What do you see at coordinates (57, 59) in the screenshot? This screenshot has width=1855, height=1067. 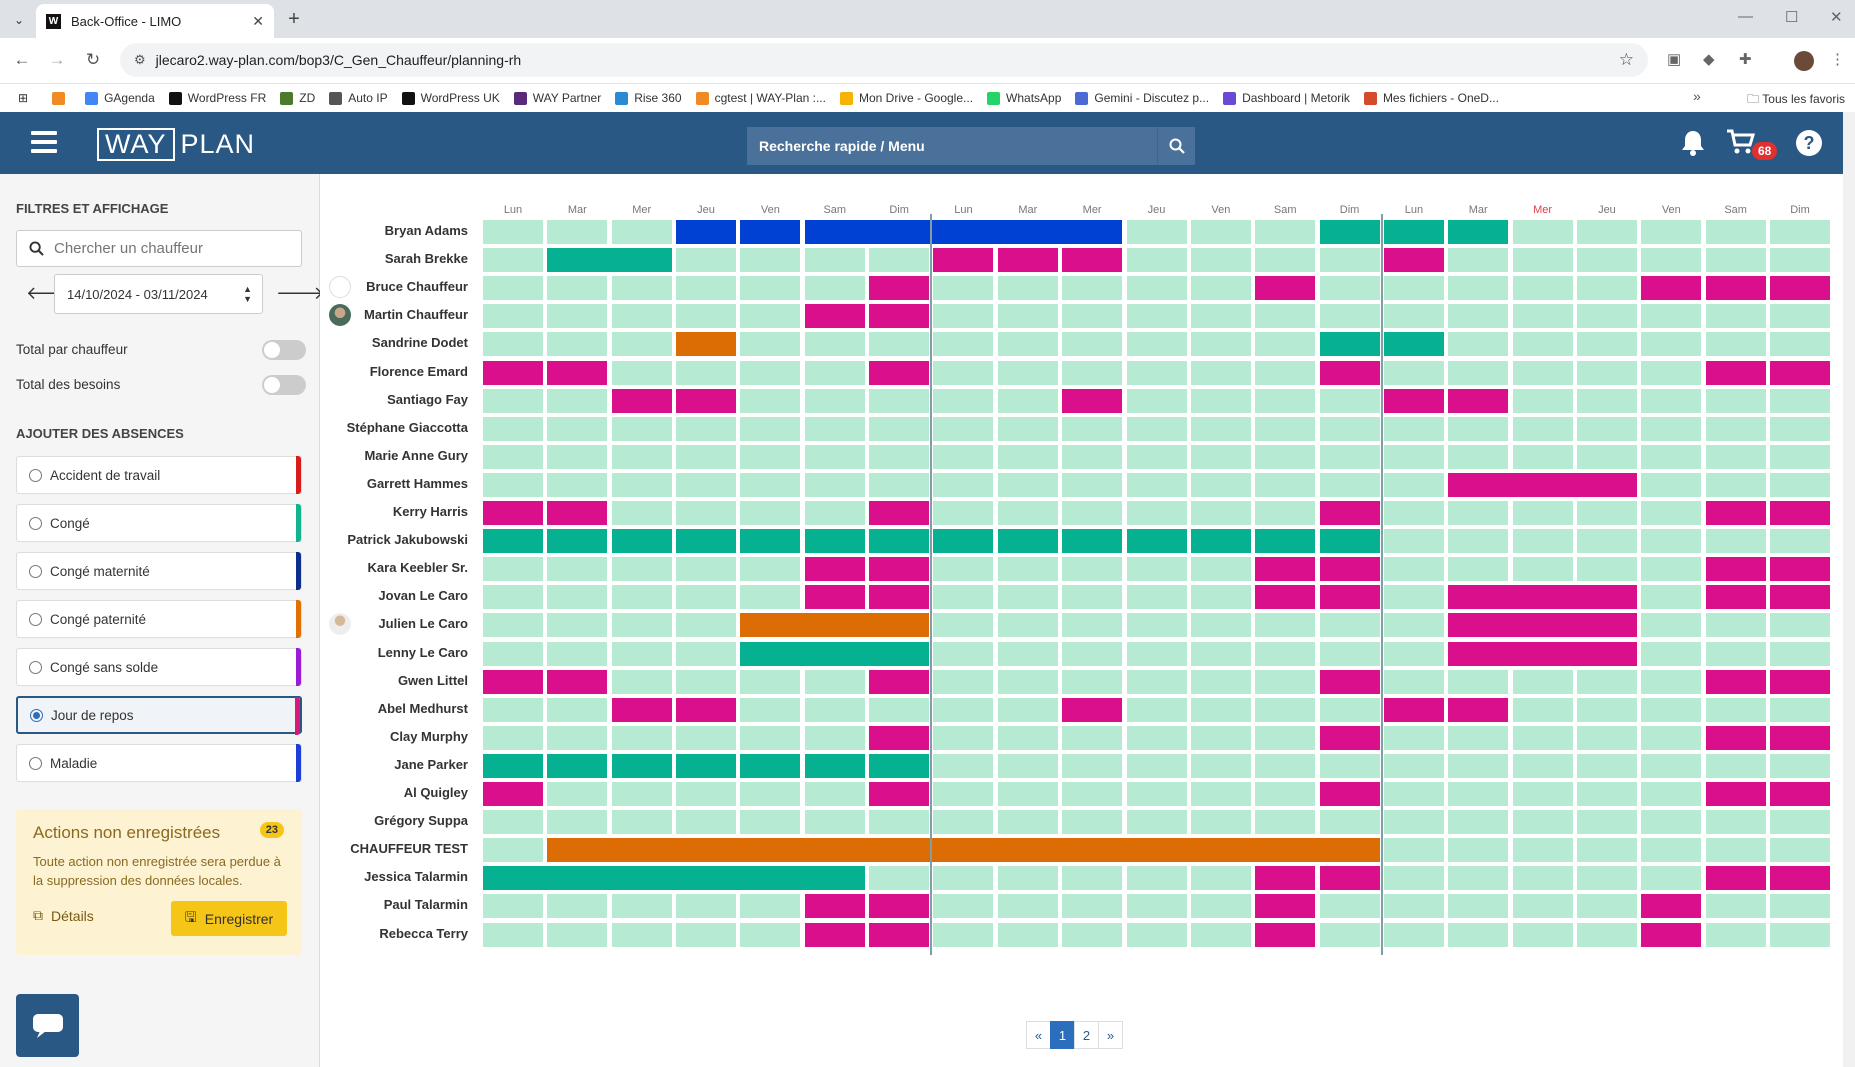 I see `forward-icon: →` at bounding box center [57, 59].